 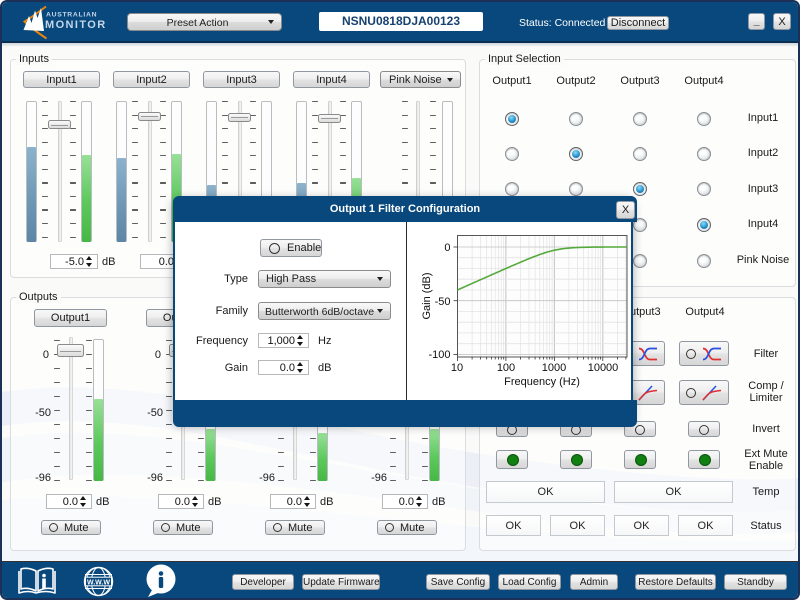 I want to click on svg-text: -100, so click(x=439, y=355).